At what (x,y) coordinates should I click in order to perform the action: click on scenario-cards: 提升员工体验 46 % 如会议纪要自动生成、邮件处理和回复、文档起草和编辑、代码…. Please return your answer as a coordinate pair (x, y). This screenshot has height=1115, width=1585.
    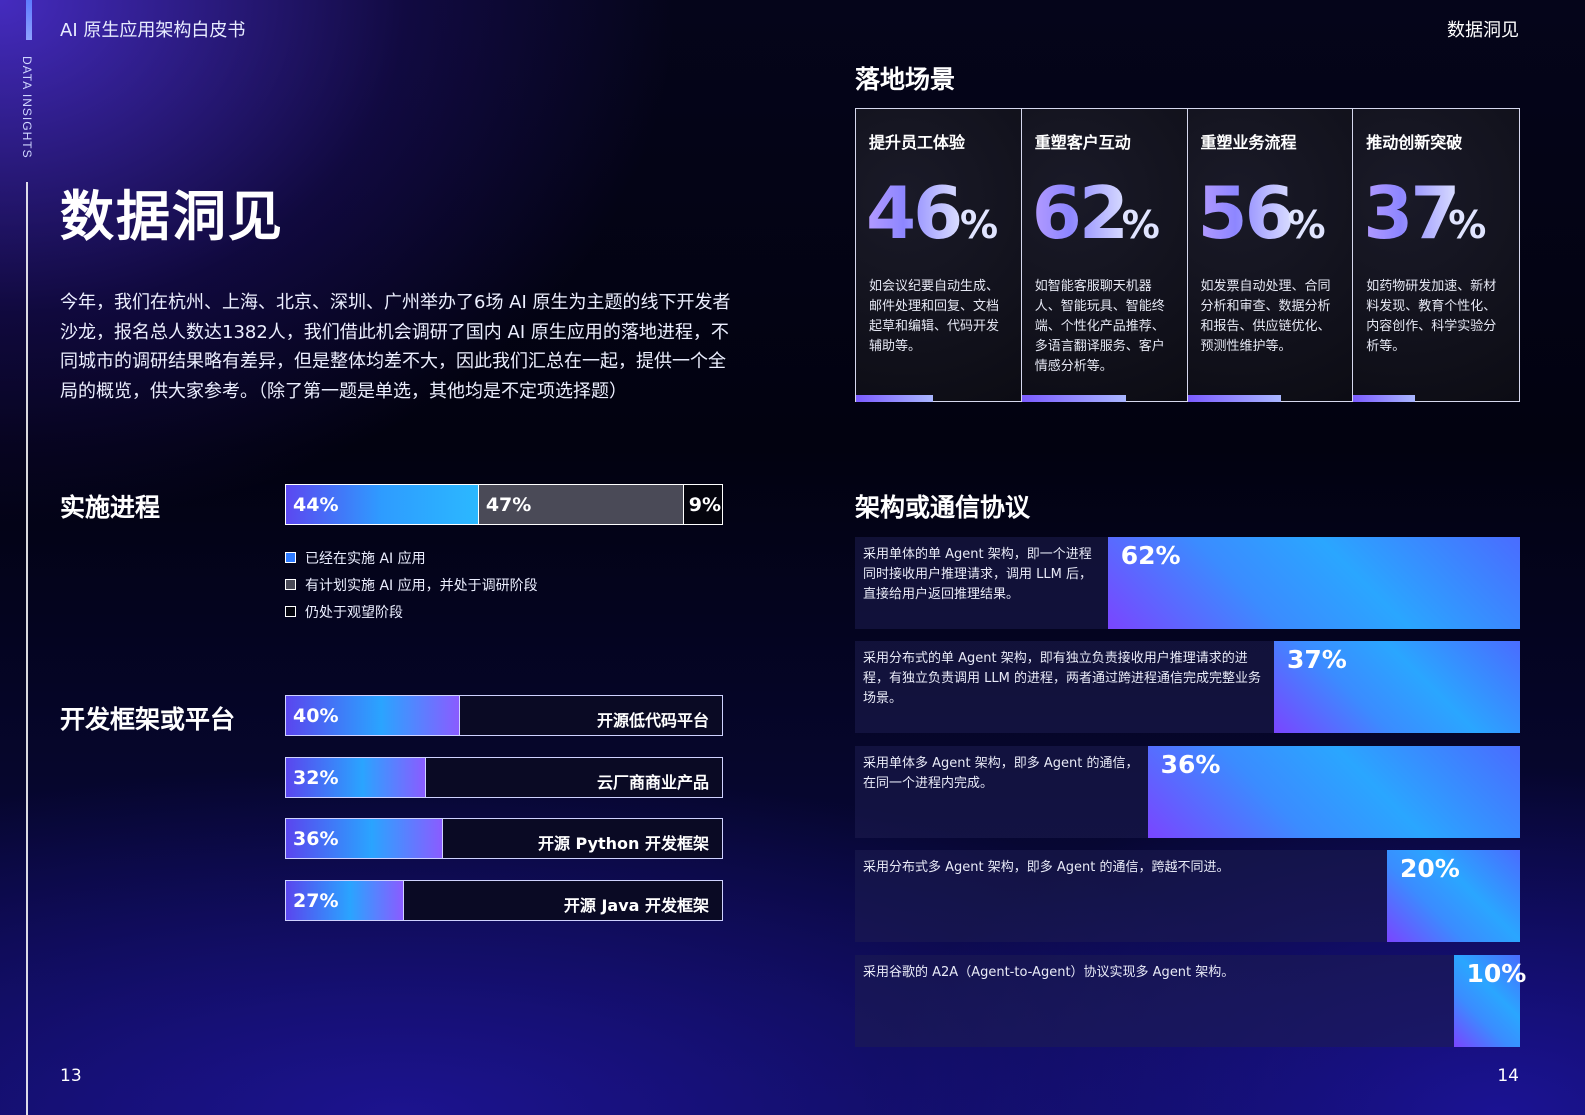
    Looking at the image, I should click on (1187, 255).